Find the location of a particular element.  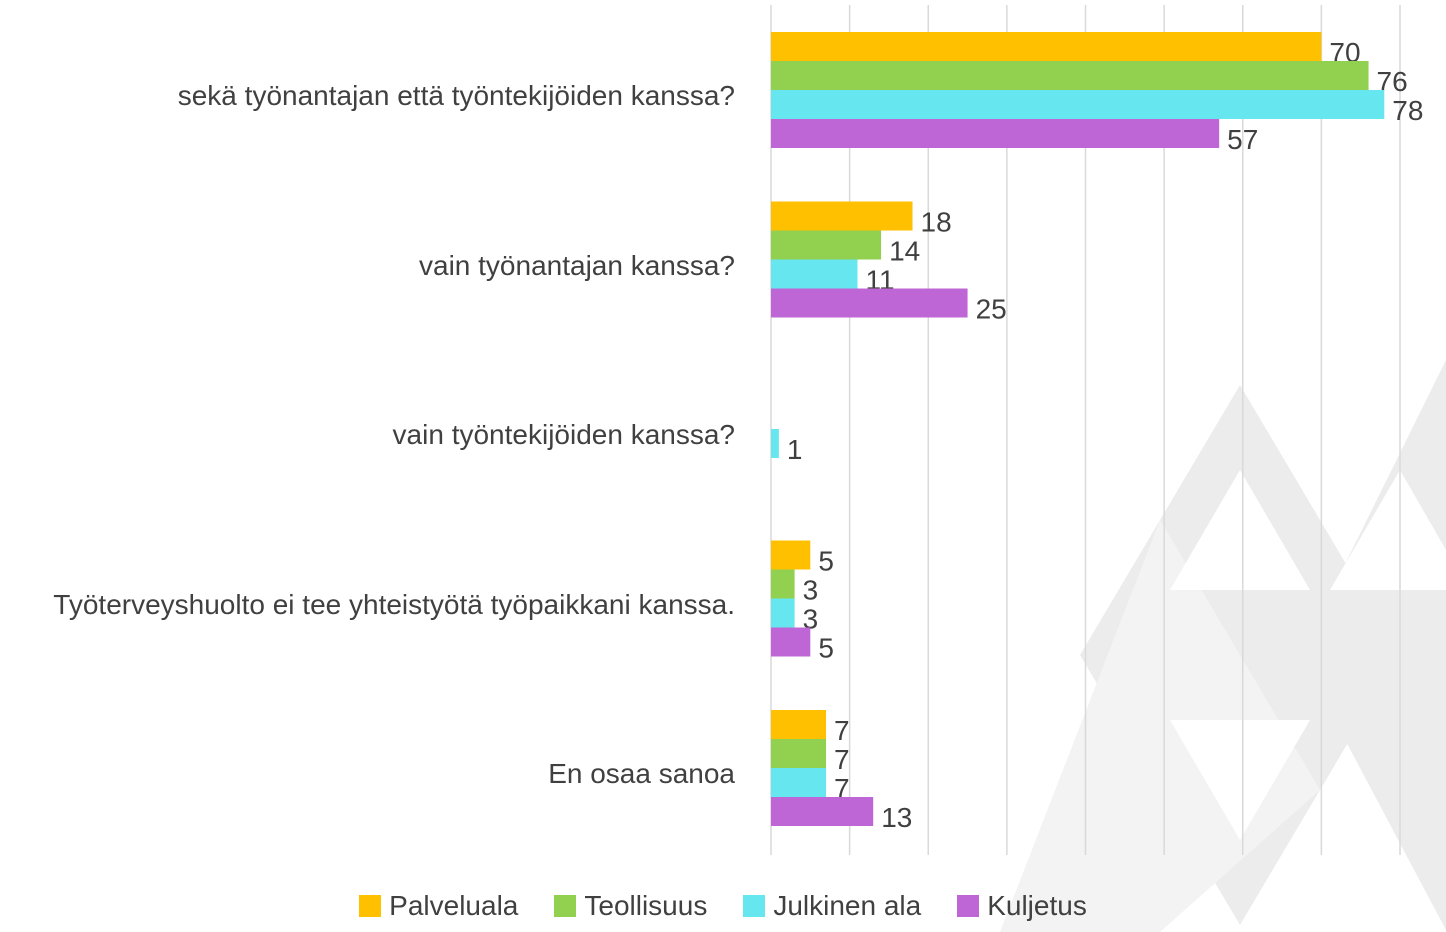

value-label: 18 is located at coordinates (936, 221).